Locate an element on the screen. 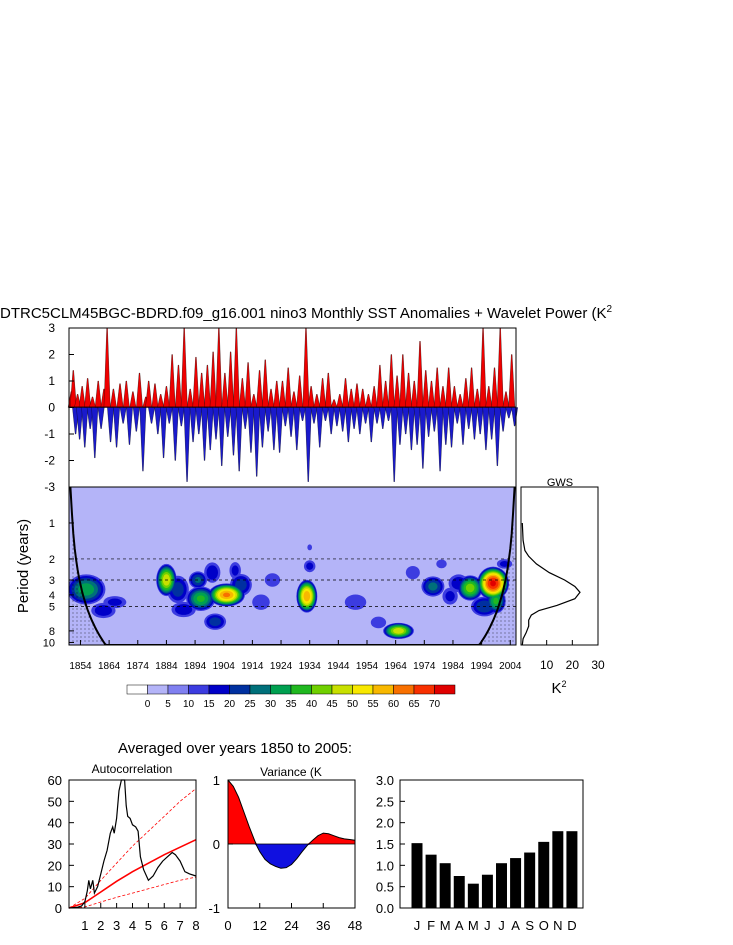  ps-x-tick-label: 8 is located at coordinates (195, 925).